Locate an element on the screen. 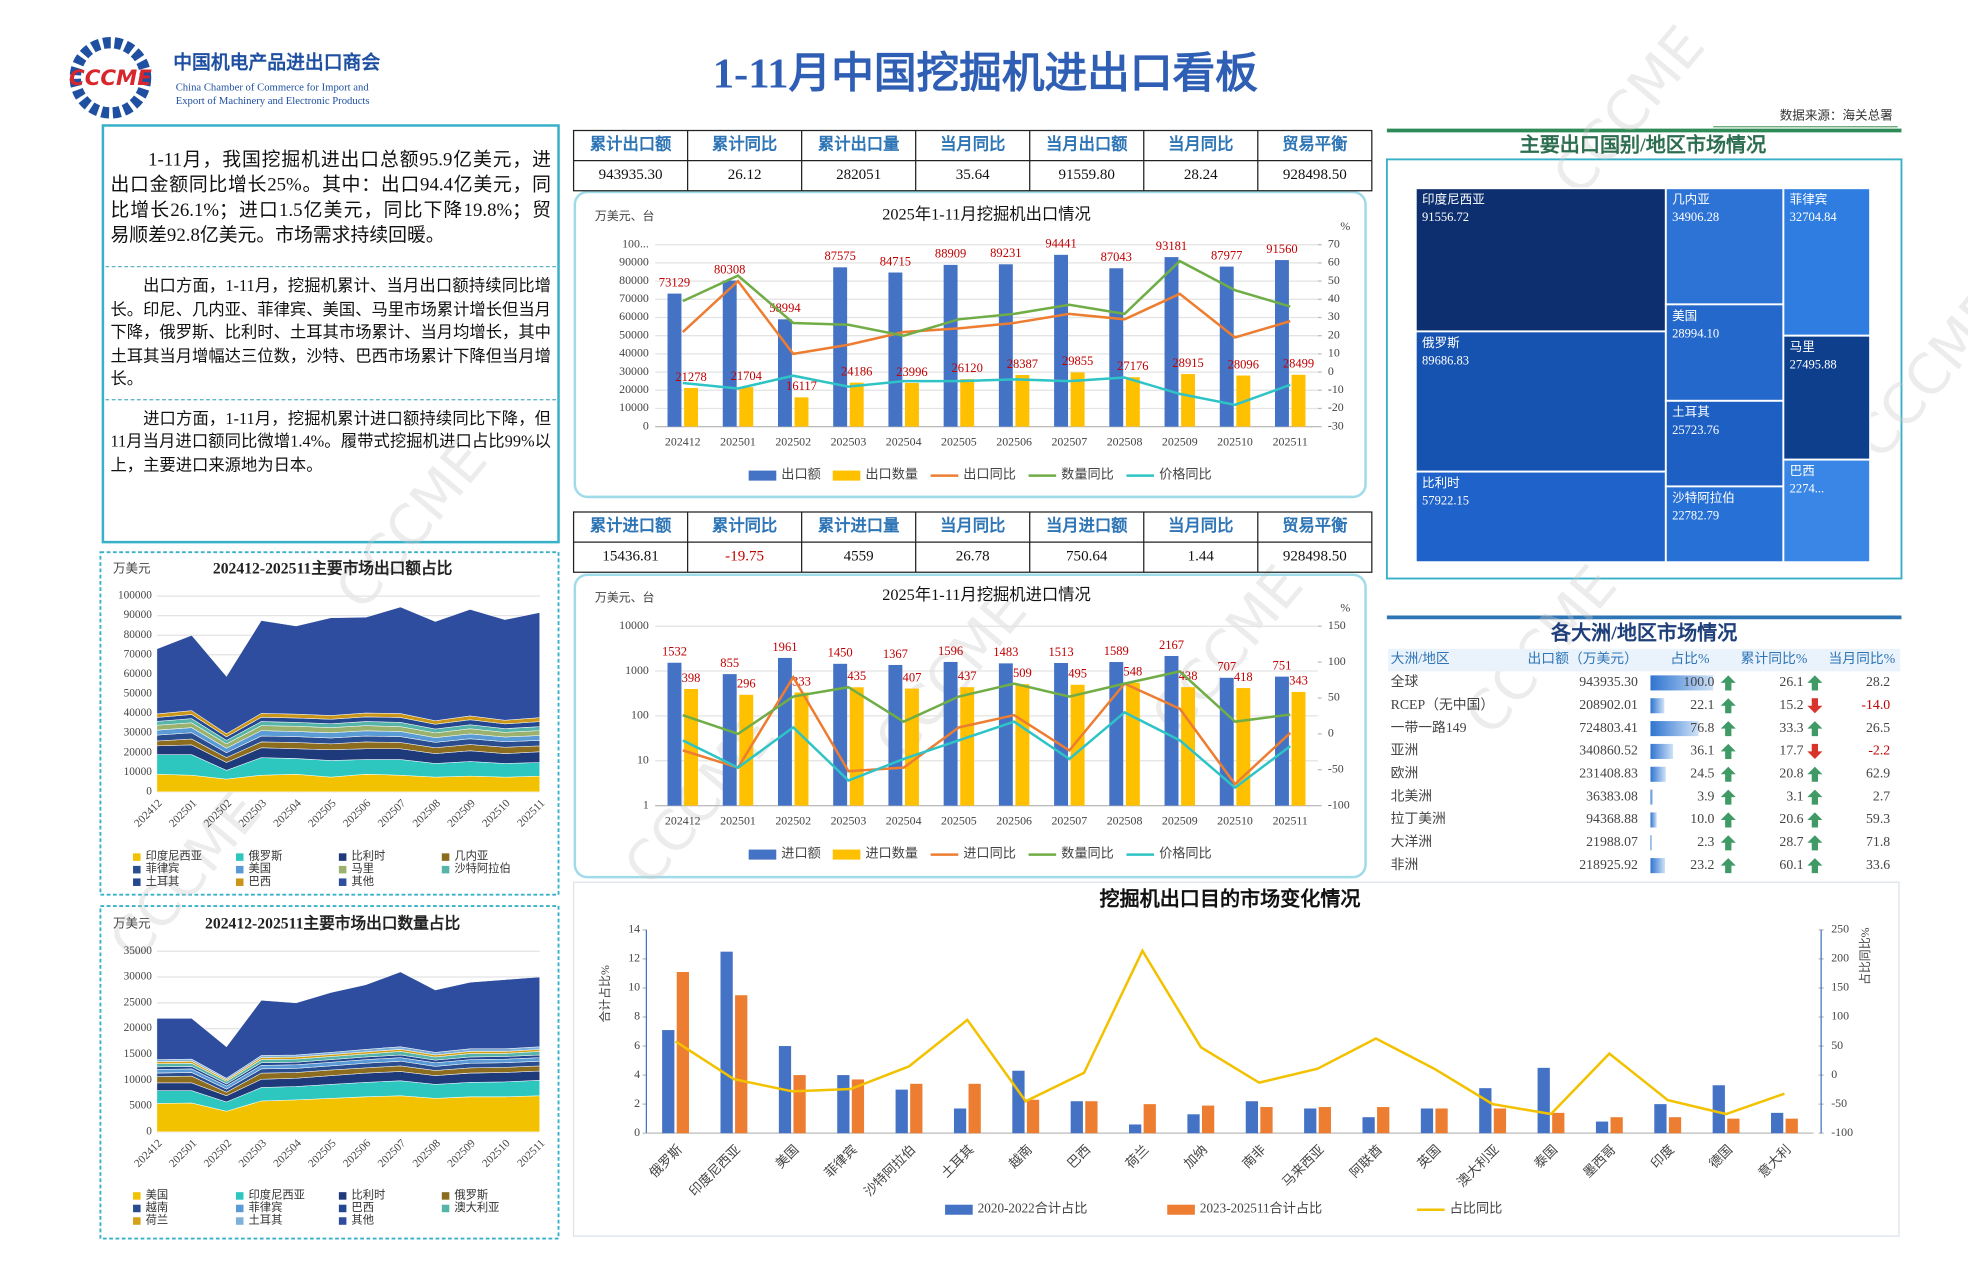 The image size is (1968, 1280). kpi-header: 累计出口额 is located at coordinates (631, 143).